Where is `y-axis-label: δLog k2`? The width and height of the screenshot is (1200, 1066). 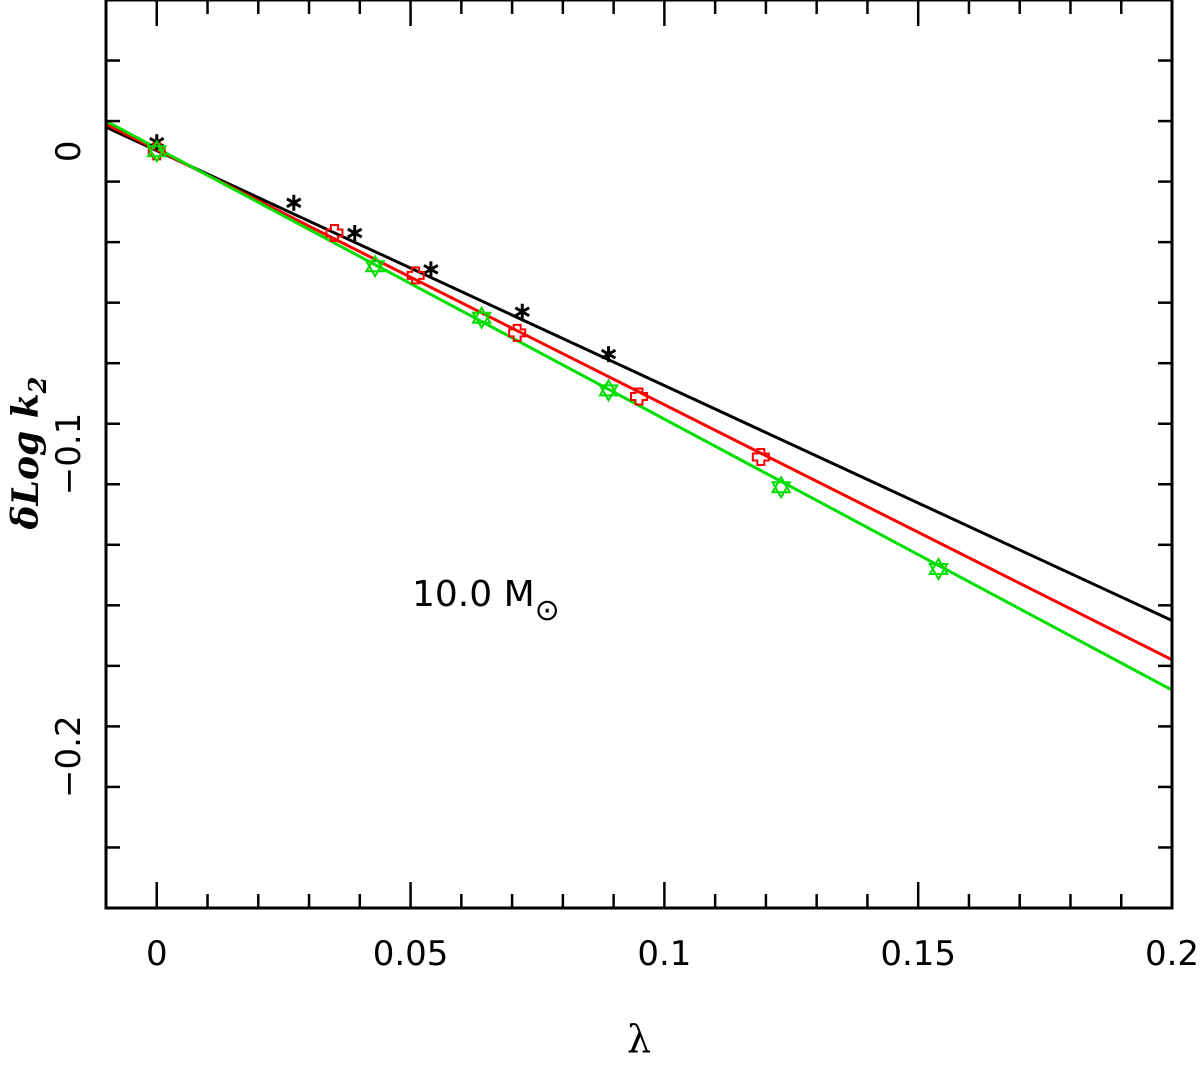 y-axis-label: δLog k2 is located at coordinates (28, 454).